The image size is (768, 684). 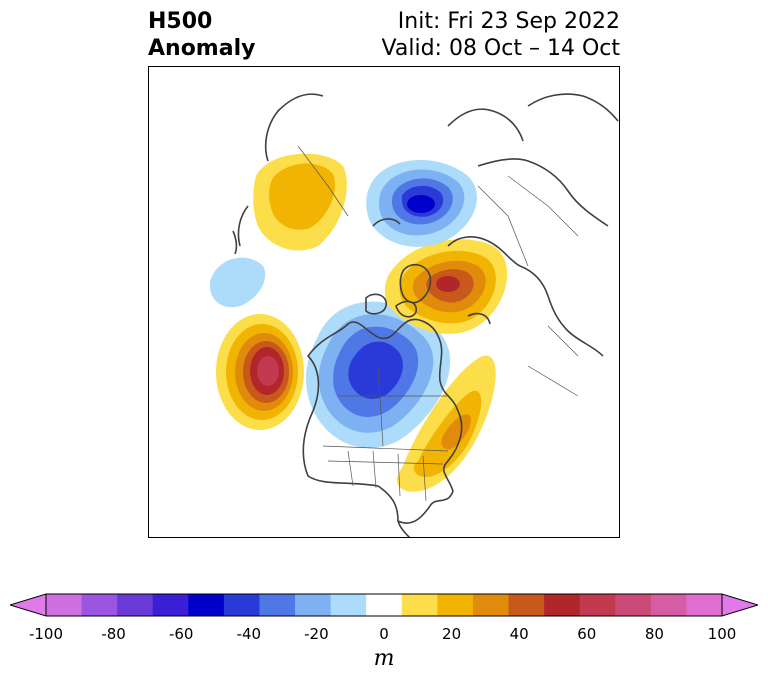 What do you see at coordinates (654, 634) in the screenshot?
I see `colorbar-tick-label: 80` at bounding box center [654, 634].